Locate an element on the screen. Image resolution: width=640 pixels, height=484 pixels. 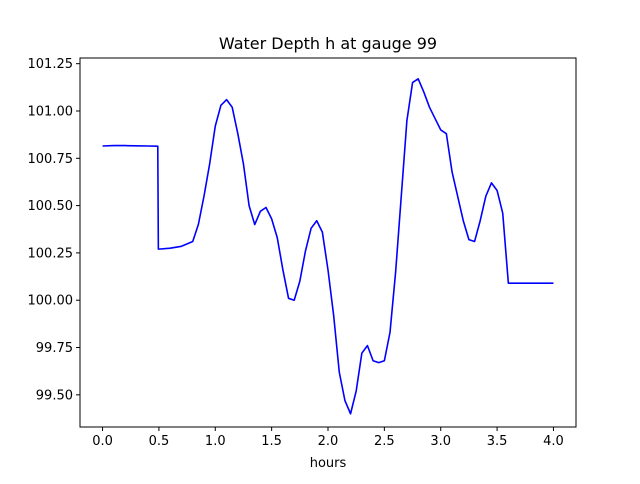
y-tick-label: 100.25 is located at coordinates (51, 253).